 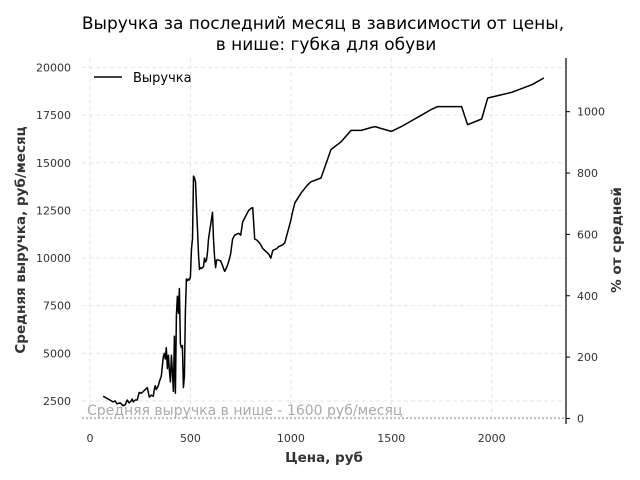 What do you see at coordinates (53, 258) in the screenshot?
I see `y-tick-label: 10000` at bounding box center [53, 258].